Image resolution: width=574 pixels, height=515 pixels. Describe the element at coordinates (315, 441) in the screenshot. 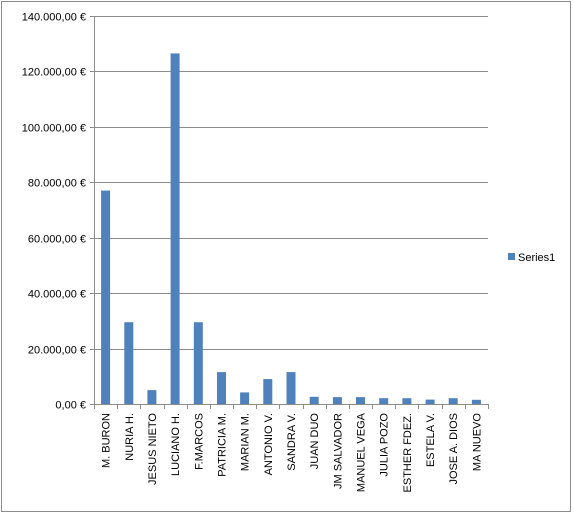

I see `category-label: JUAN DUO` at that location.